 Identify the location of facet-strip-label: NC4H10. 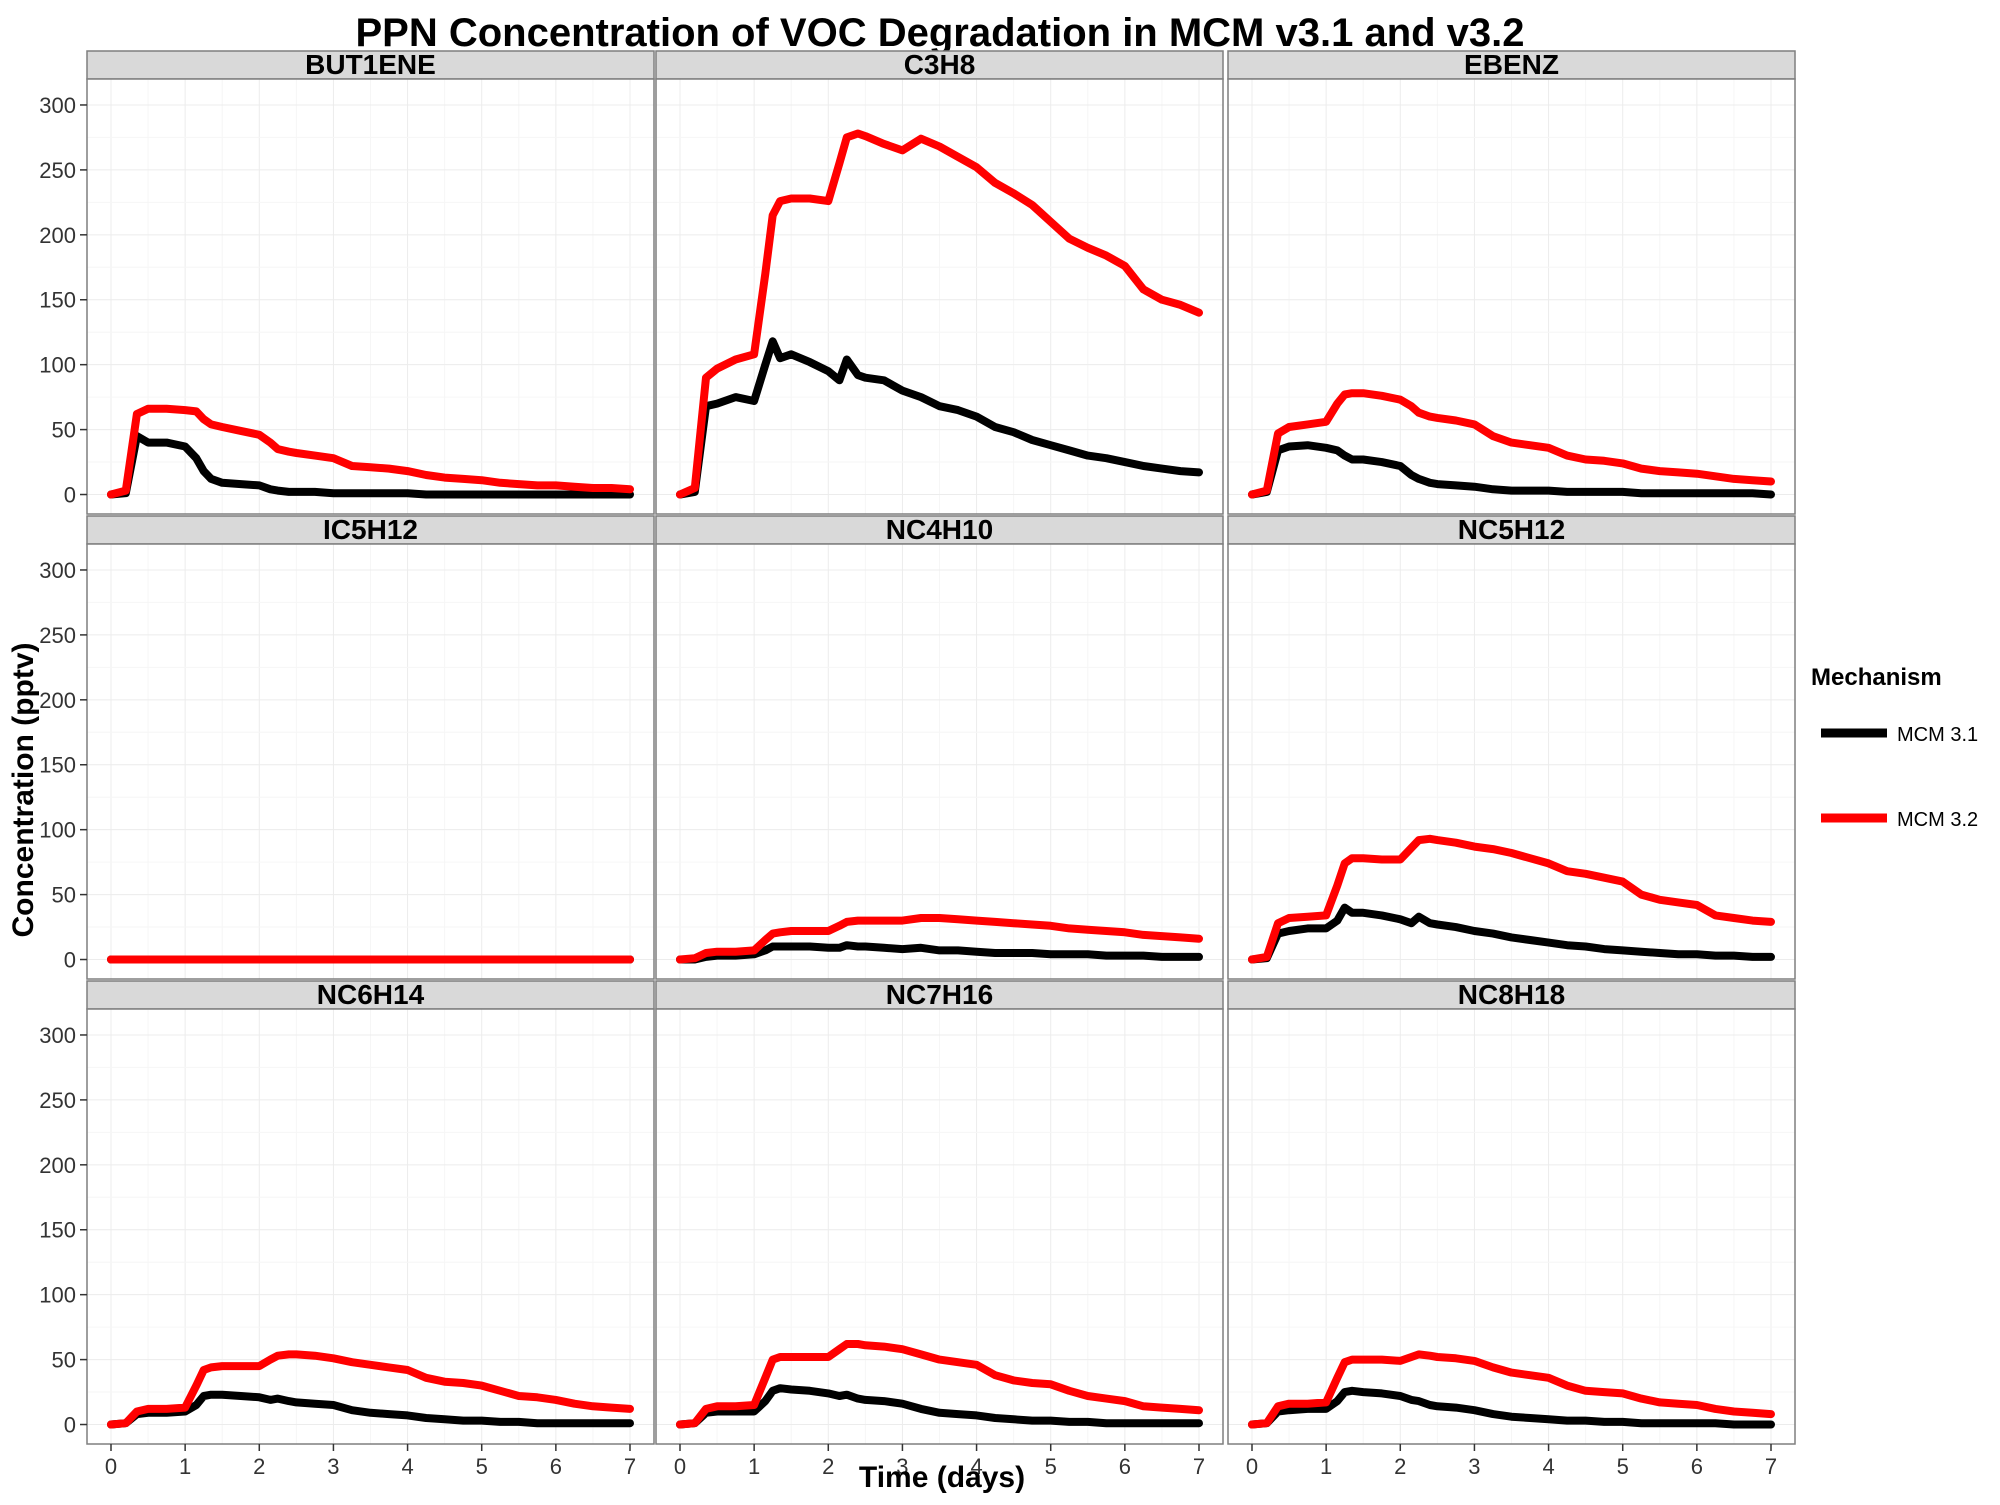
(939, 529).